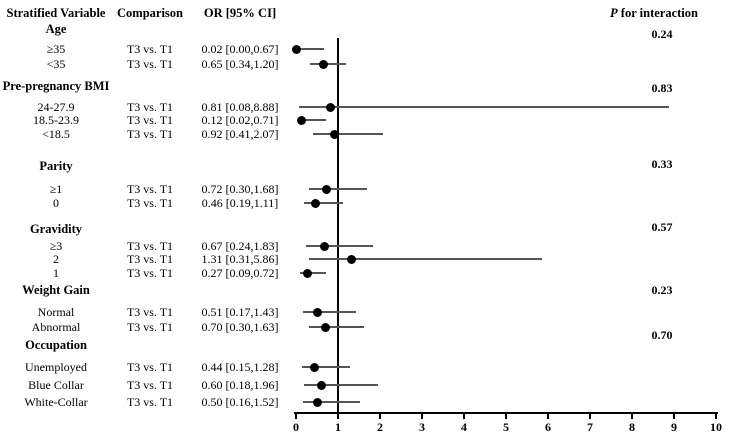 Image resolution: width=731 pixels, height=440 pixels. Describe the element at coordinates (56, 107) in the screenshot. I see `row-label: 24-27.9` at that location.